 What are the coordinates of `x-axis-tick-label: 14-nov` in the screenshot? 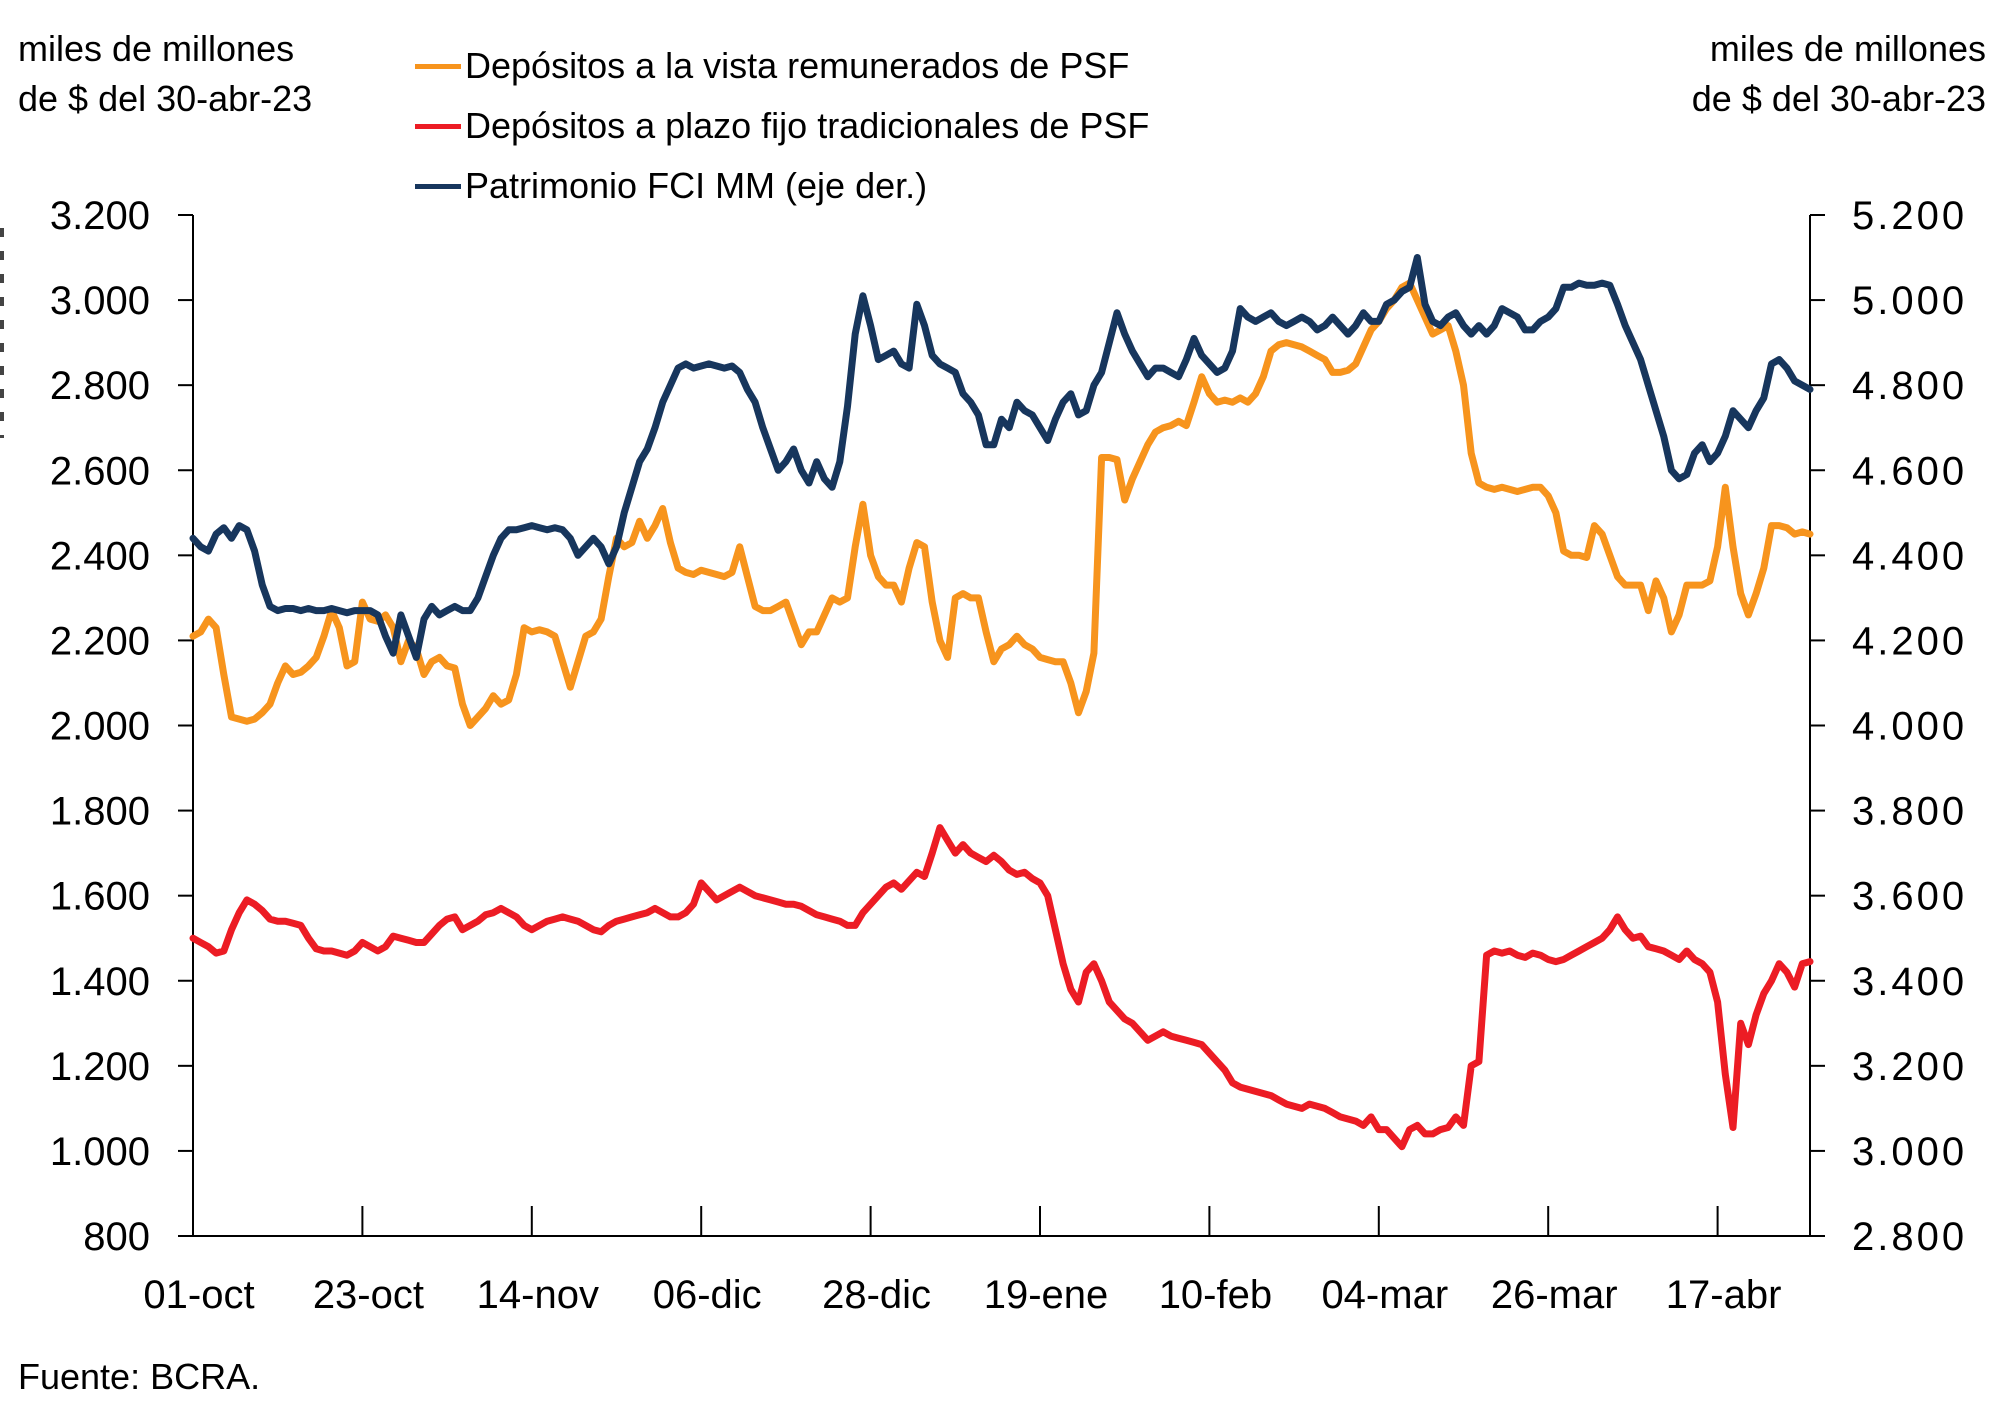 It's located at (538, 1295).